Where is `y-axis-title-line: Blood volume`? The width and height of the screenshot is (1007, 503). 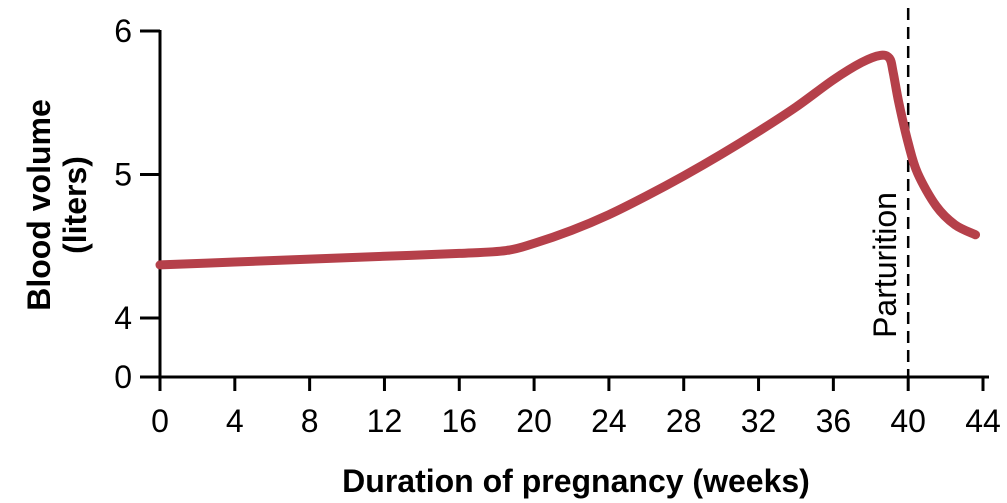 y-axis-title-line: Blood volume is located at coordinates (39, 205).